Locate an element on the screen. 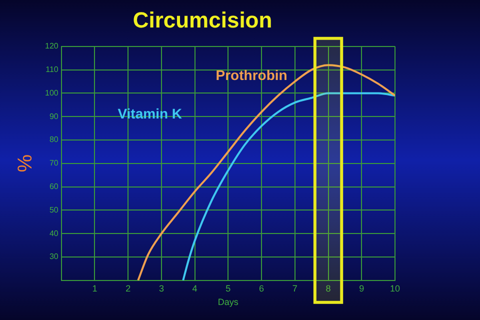  x-tick-label: 4 is located at coordinates (195, 288).